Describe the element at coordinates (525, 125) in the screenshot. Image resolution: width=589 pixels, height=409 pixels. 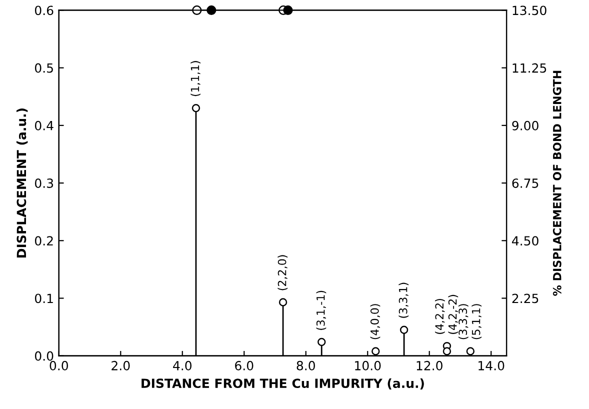
I see `y2-tick-label: 9.00` at that location.